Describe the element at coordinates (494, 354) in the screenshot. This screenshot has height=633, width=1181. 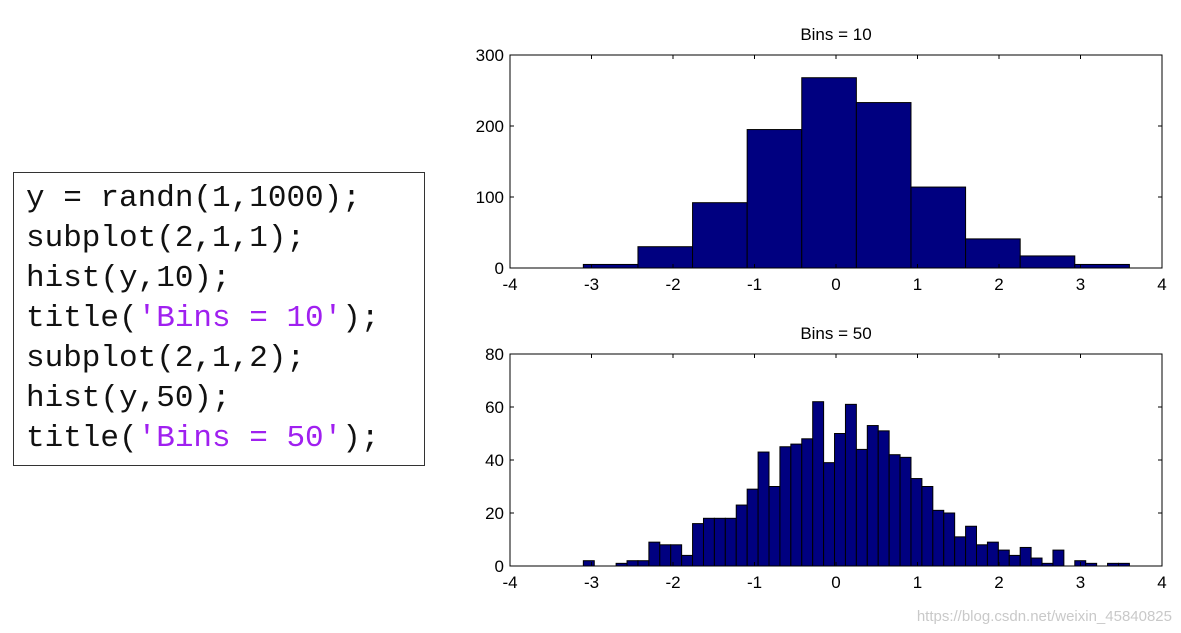
I see `y-tick-label: 80` at that location.